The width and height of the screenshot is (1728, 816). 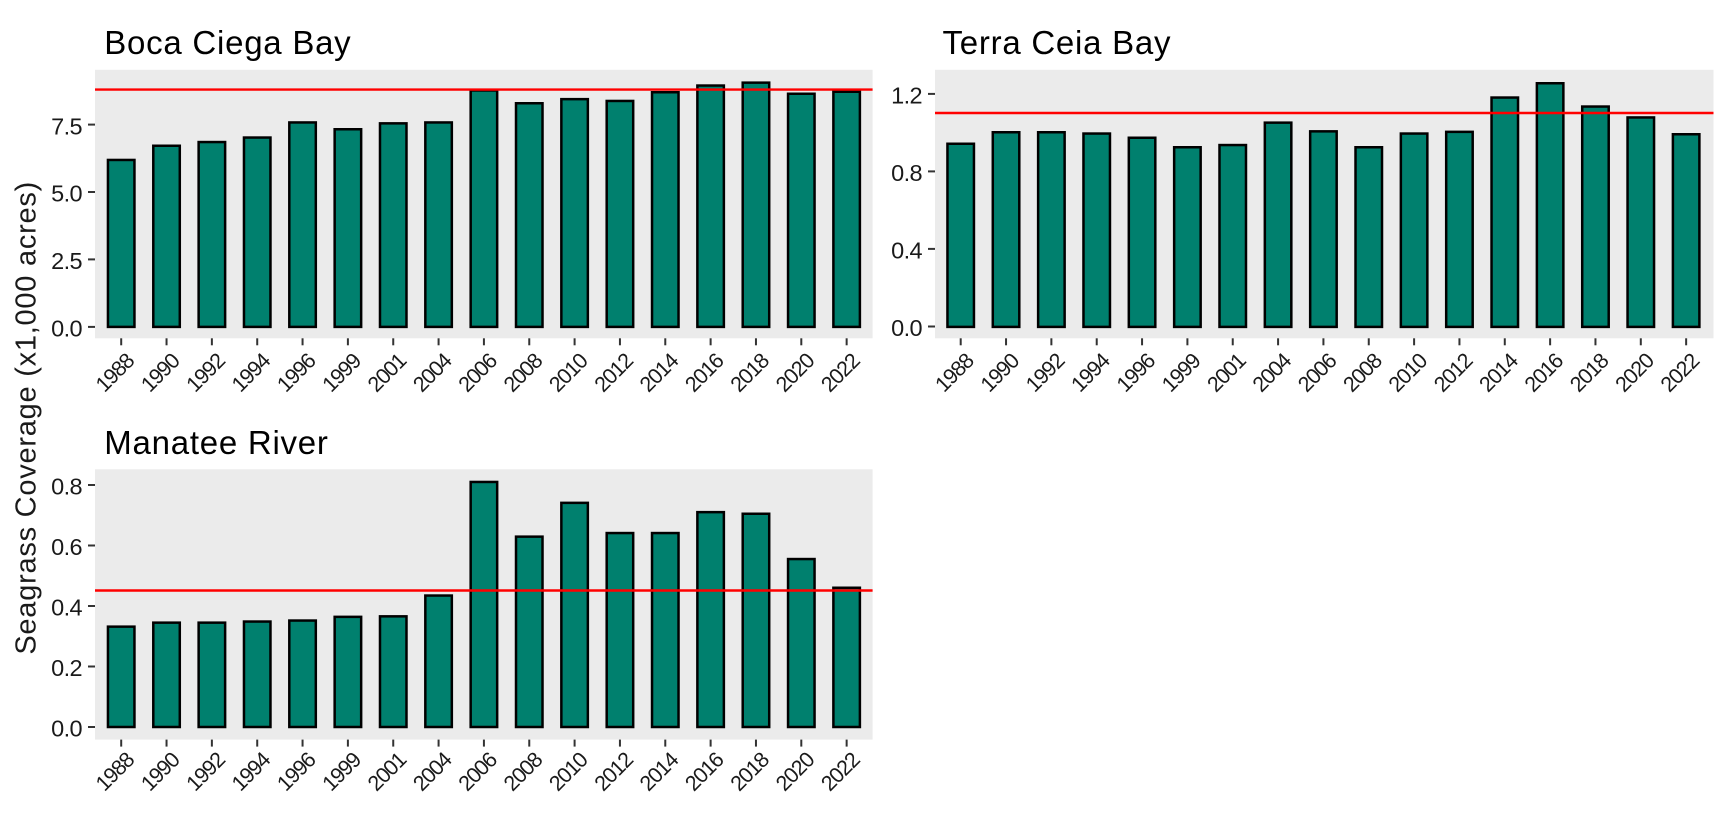 I want to click on svg-text: Terra Ceia Bay, so click(x=1057, y=42).